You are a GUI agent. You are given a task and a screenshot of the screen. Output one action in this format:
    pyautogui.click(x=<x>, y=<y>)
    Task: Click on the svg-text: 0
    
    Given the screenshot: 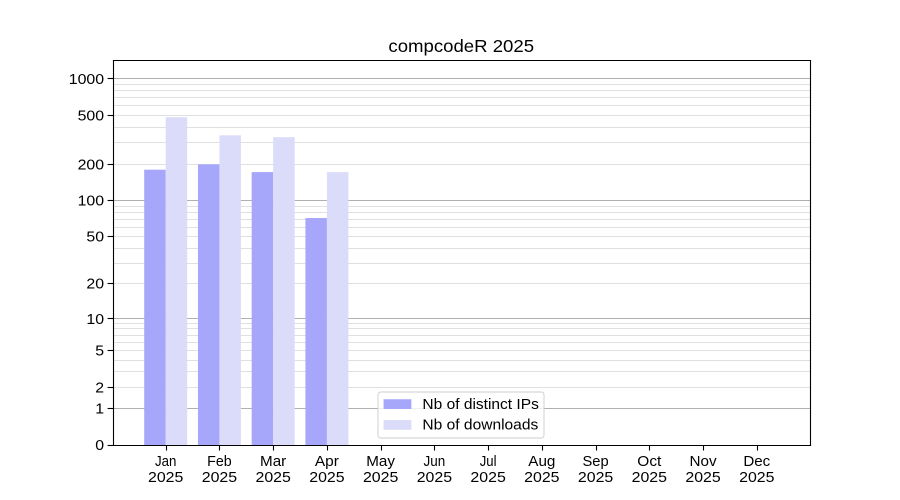 What is the action you would take?
    pyautogui.click(x=99, y=446)
    